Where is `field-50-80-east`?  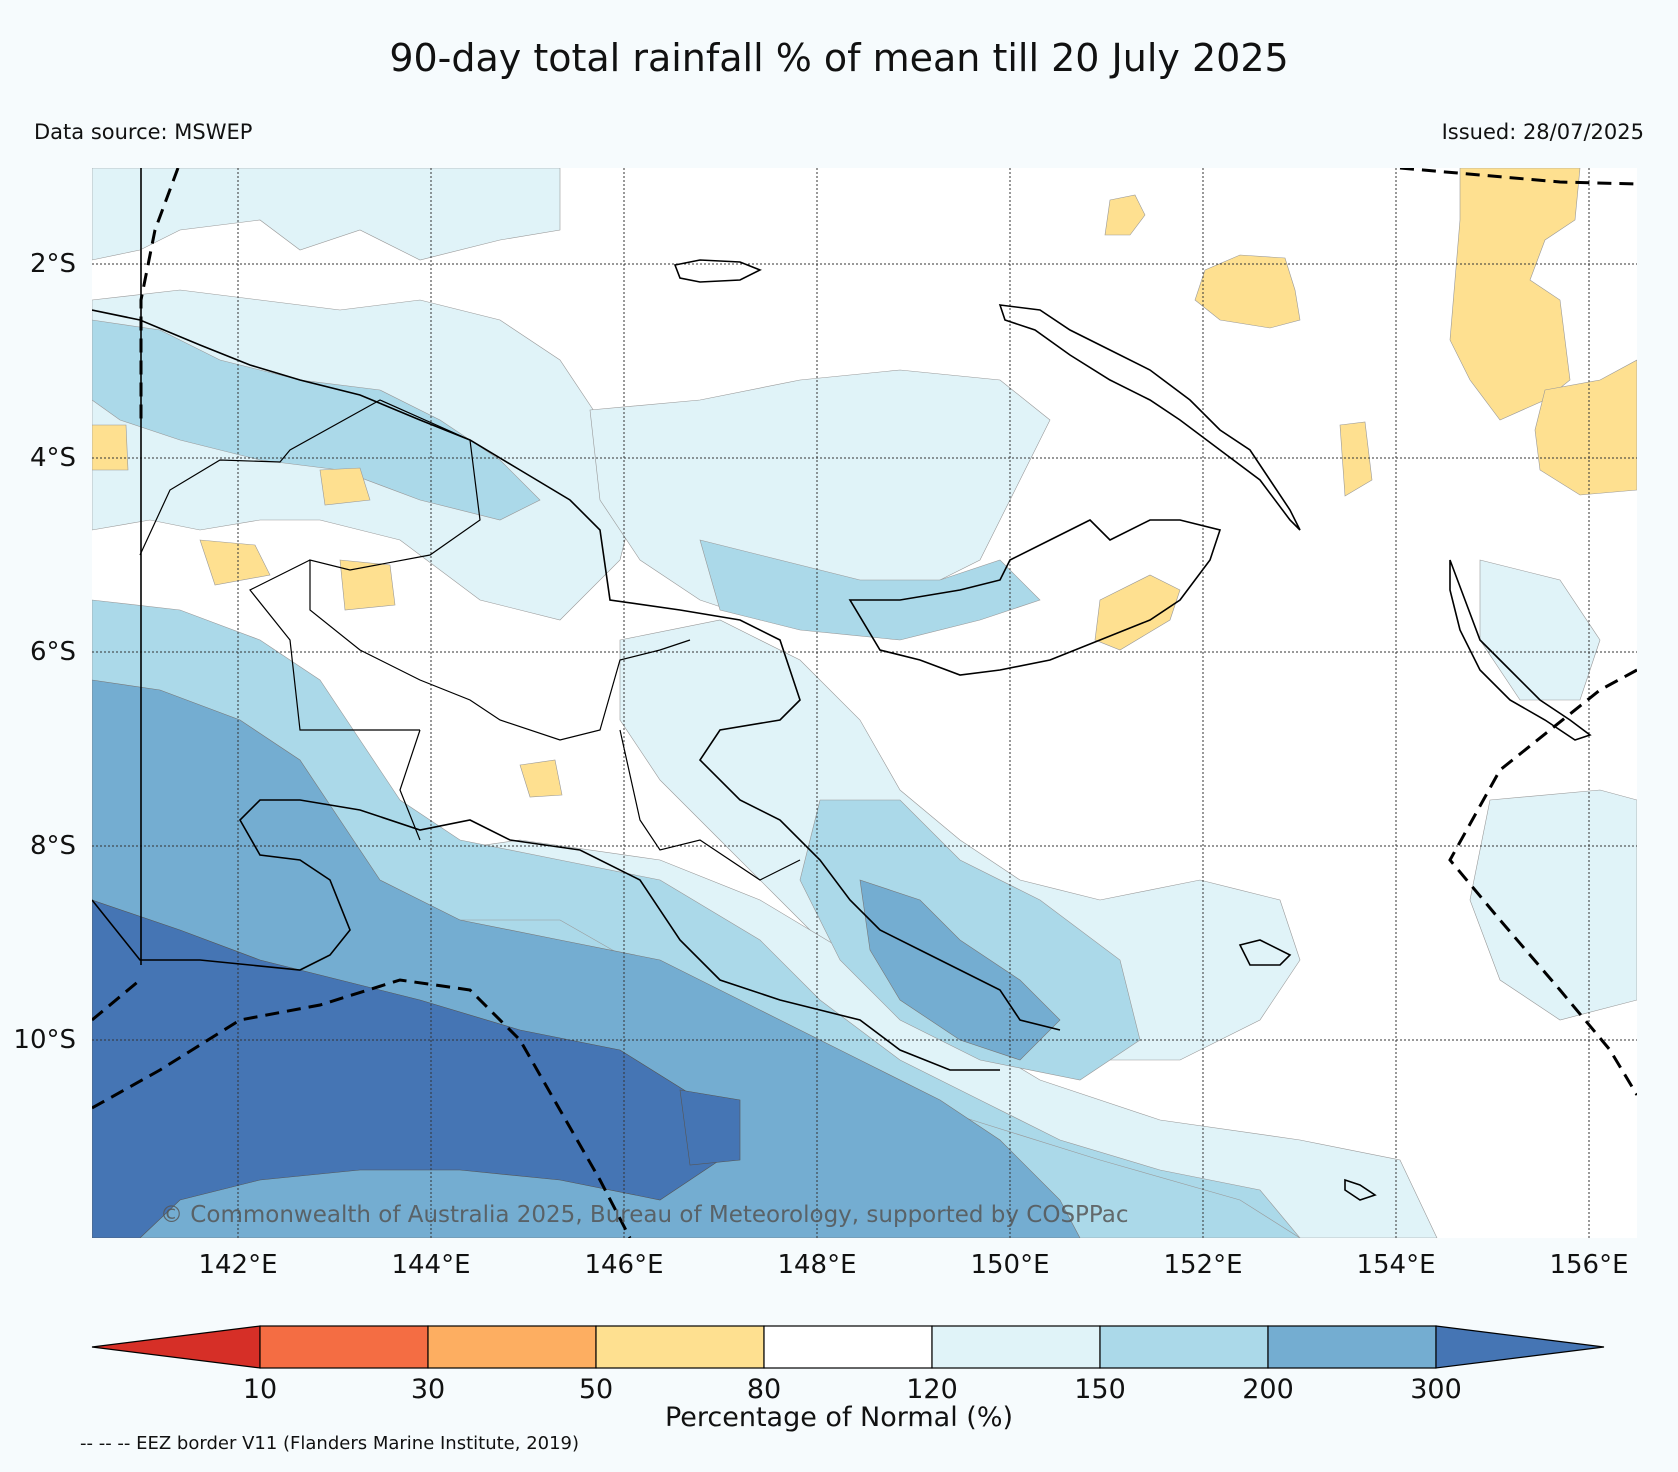 field-50-80-east is located at coordinates (1585, 427).